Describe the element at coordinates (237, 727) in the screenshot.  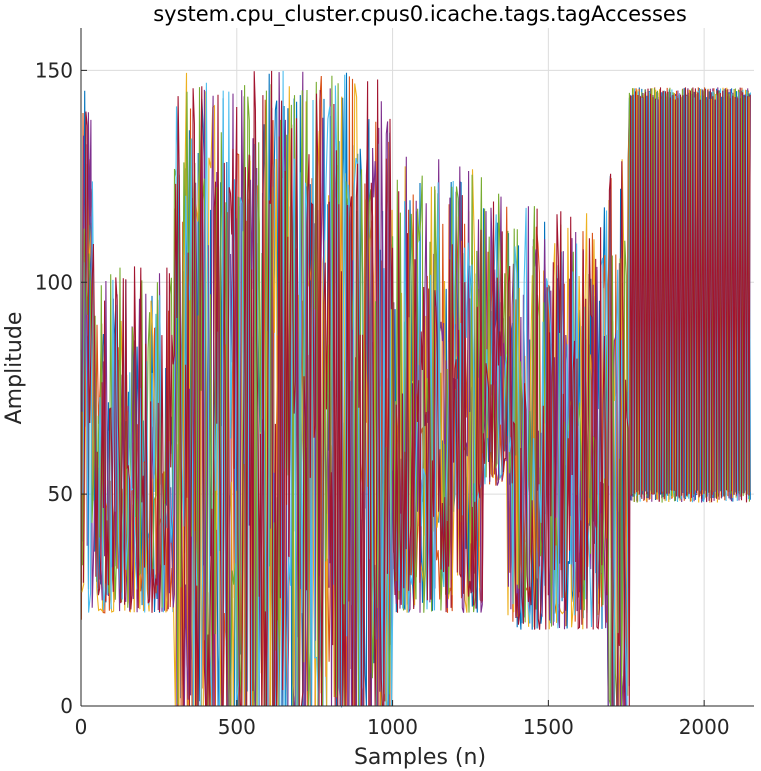
I see `x-tick-label: 500` at that location.